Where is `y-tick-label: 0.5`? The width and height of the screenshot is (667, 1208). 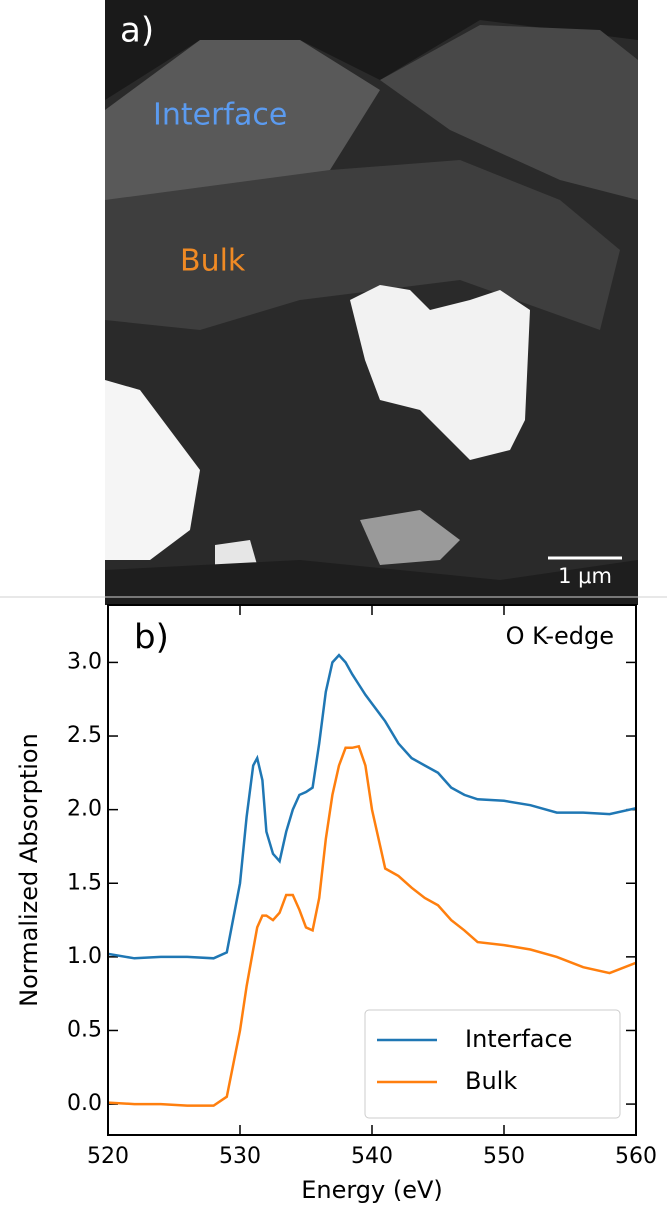 y-tick-label: 0.5 is located at coordinates (84, 1029).